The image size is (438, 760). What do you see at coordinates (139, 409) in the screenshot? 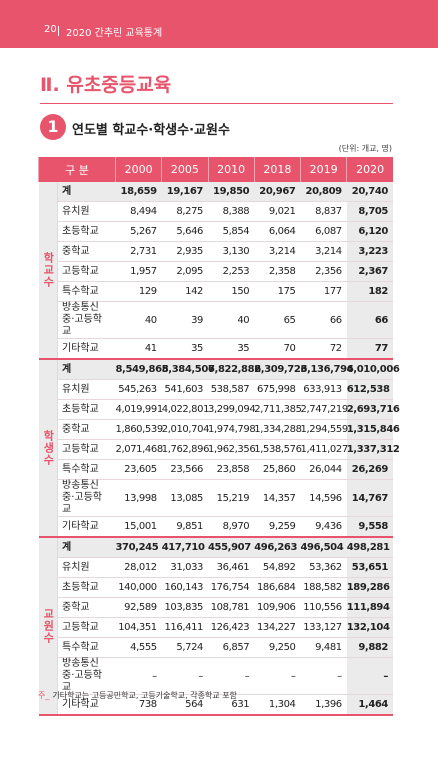
I see `cell: 4,019,991` at bounding box center [139, 409].